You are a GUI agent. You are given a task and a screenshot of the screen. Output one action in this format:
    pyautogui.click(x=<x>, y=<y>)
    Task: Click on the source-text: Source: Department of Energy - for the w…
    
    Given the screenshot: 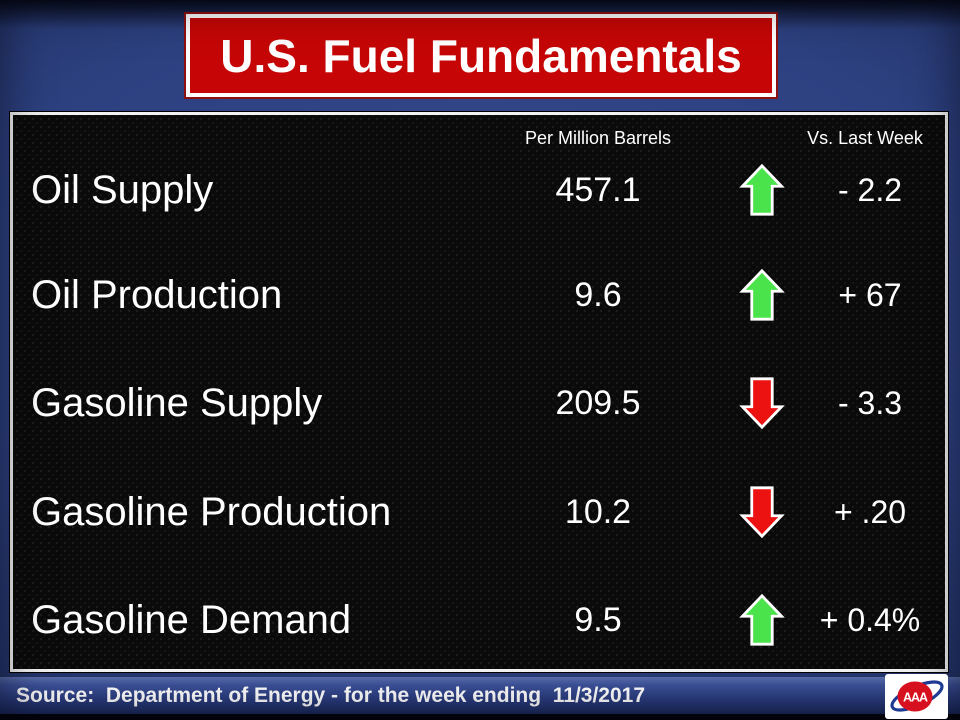 What is the action you would take?
    pyautogui.click(x=331, y=695)
    